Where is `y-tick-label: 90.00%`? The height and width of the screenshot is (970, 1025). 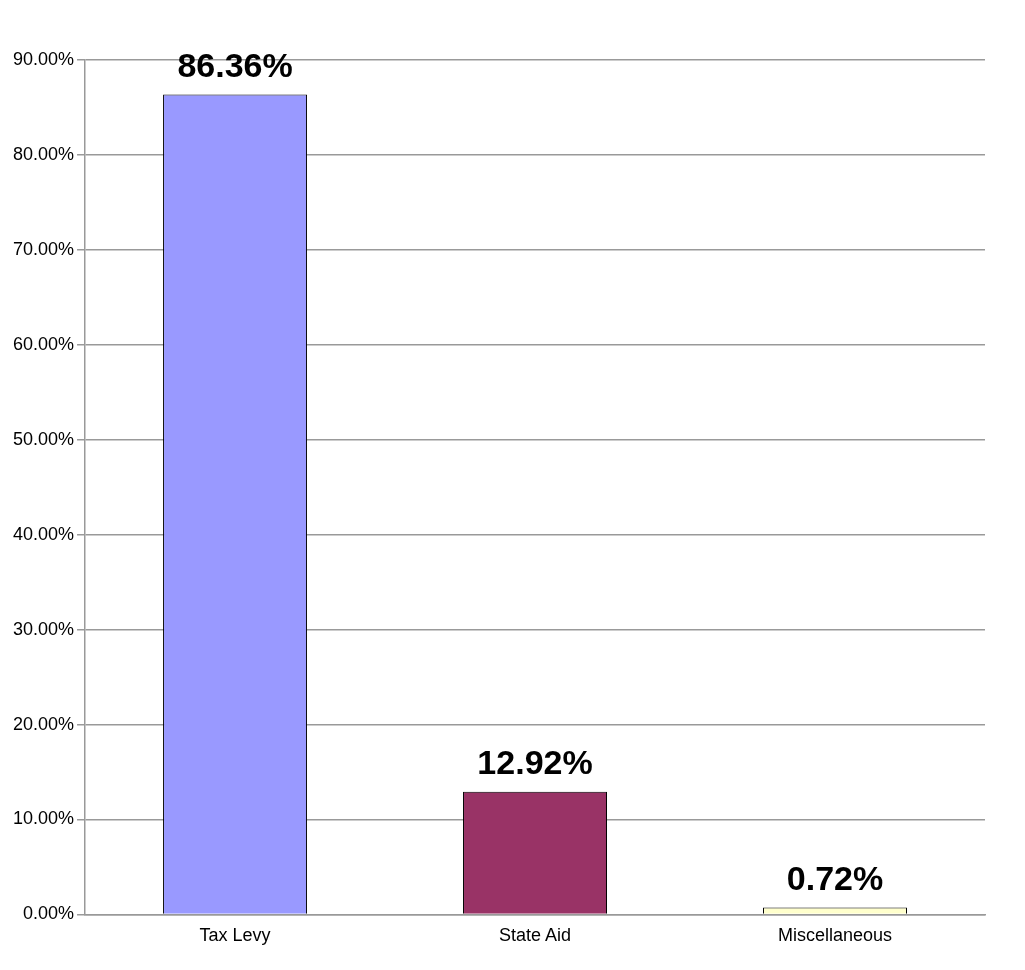 y-tick-label: 90.00% is located at coordinates (43, 58).